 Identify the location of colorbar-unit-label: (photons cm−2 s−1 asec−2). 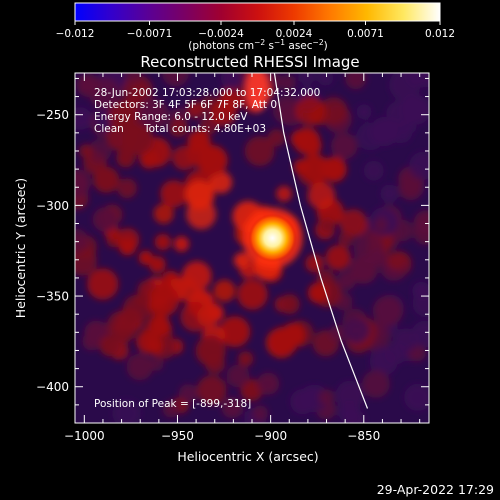
(257, 45).